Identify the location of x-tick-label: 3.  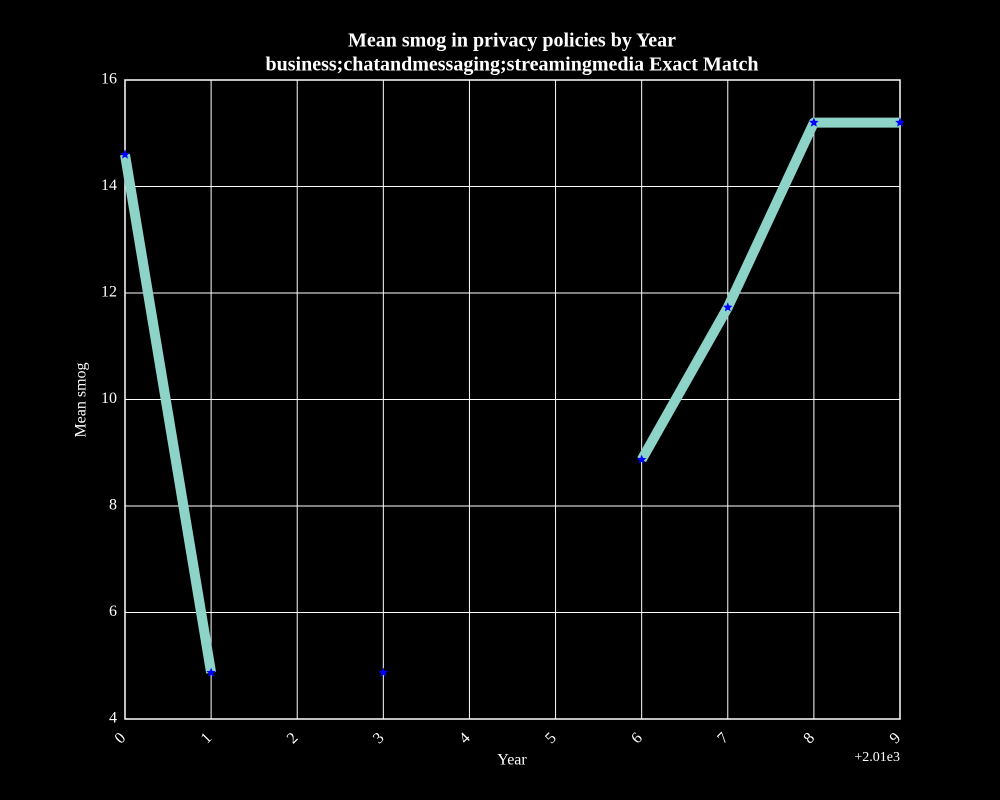
(379, 739).